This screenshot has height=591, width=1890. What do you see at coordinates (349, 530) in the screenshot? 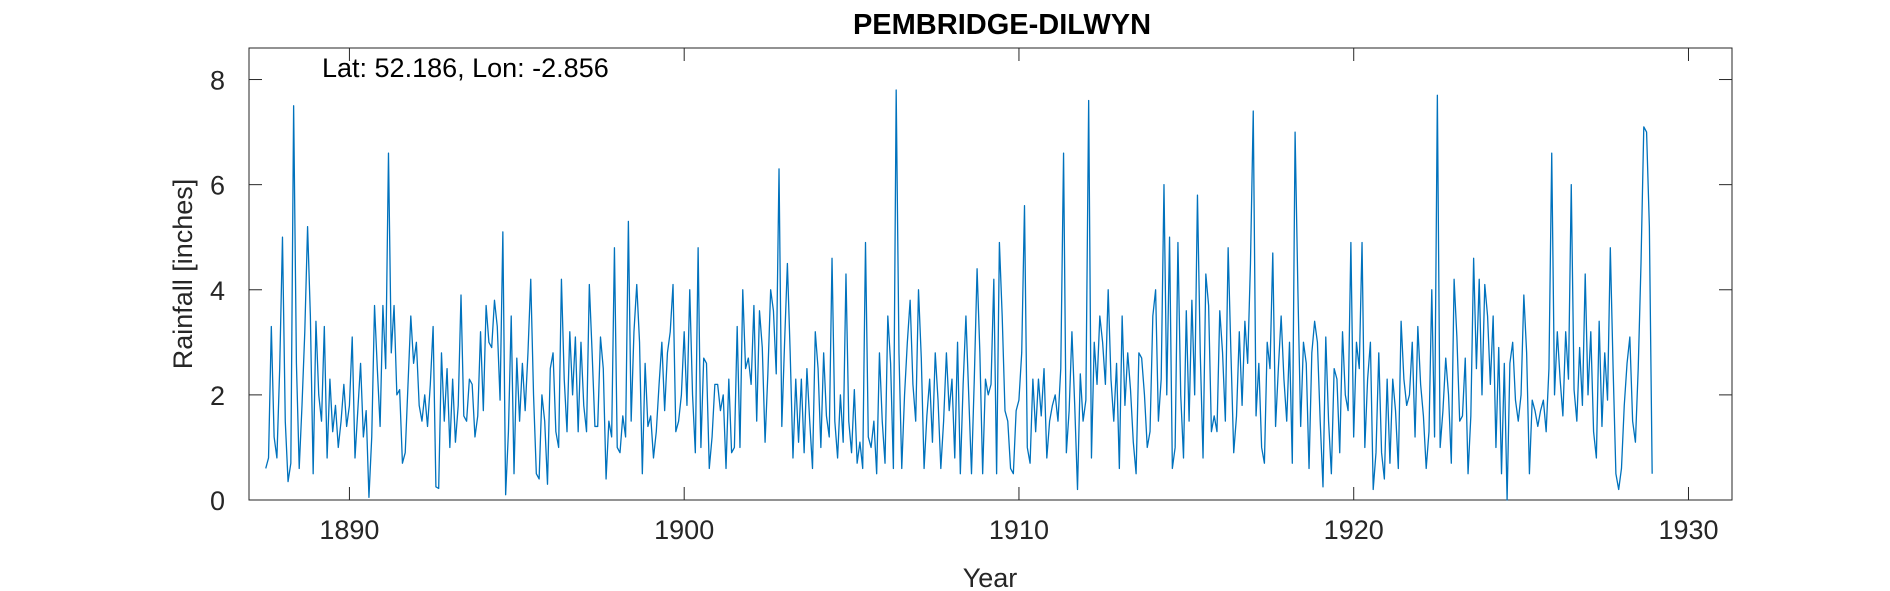
I see `x-tick-label: 1890` at bounding box center [349, 530].